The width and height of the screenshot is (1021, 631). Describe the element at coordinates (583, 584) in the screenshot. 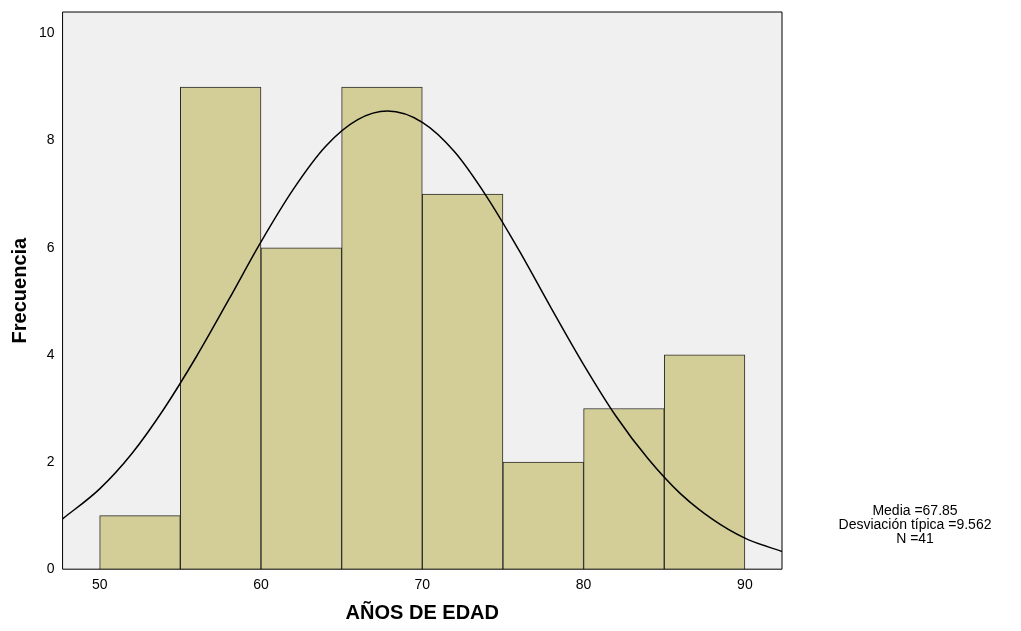

I see `x-tick-label: 80` at that location.